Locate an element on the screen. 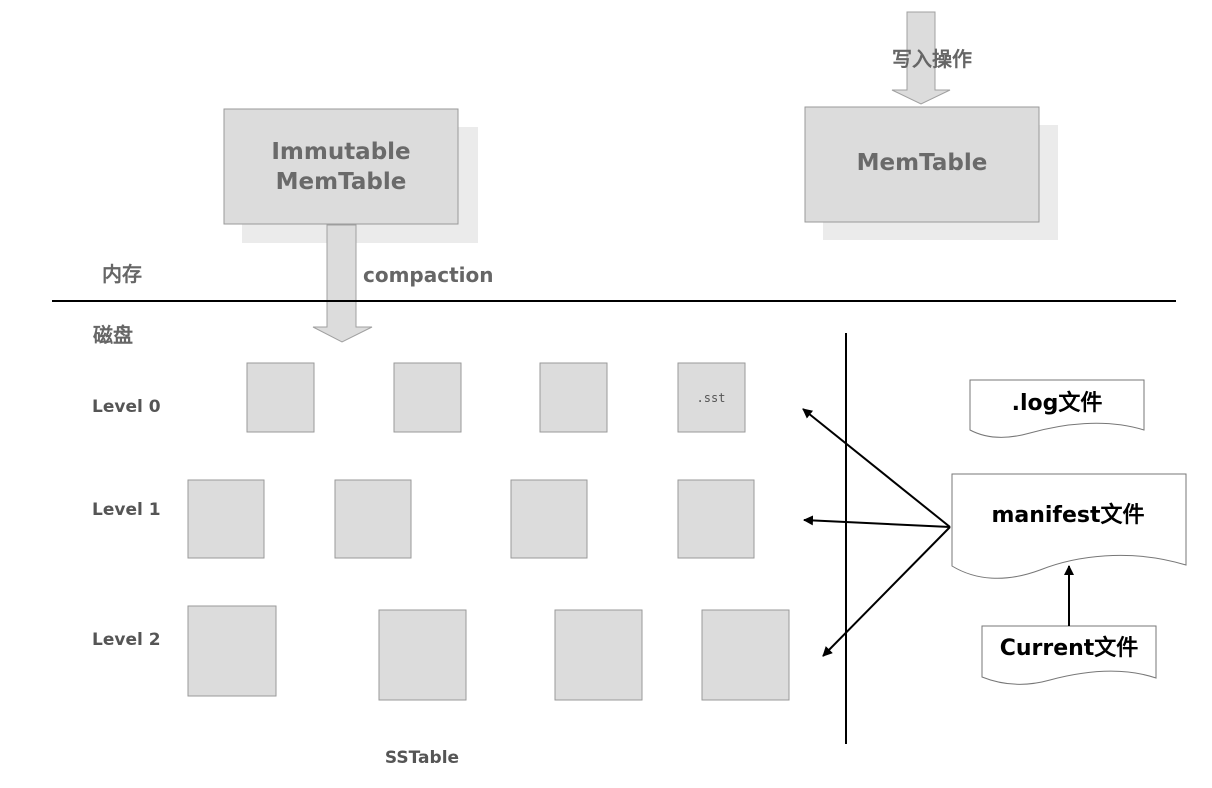  manifest-to-level2-arrow is located at coordinates (886, 591).